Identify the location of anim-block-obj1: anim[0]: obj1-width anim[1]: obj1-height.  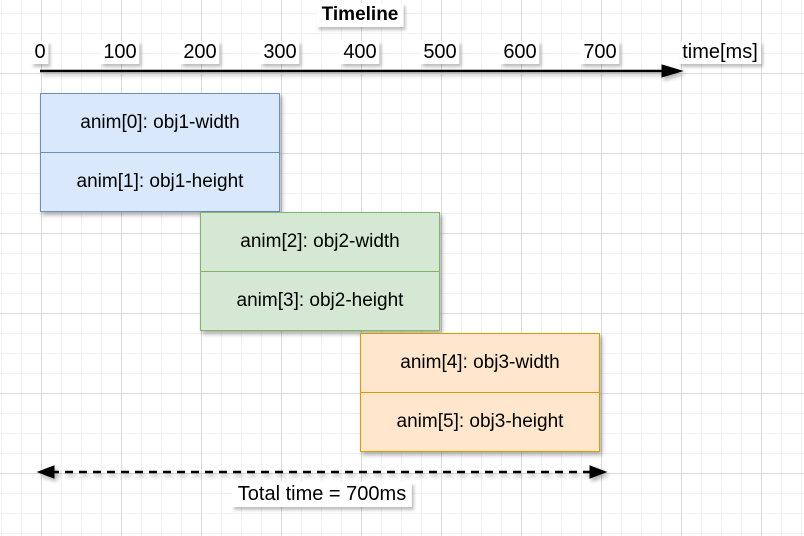
(160, 152).